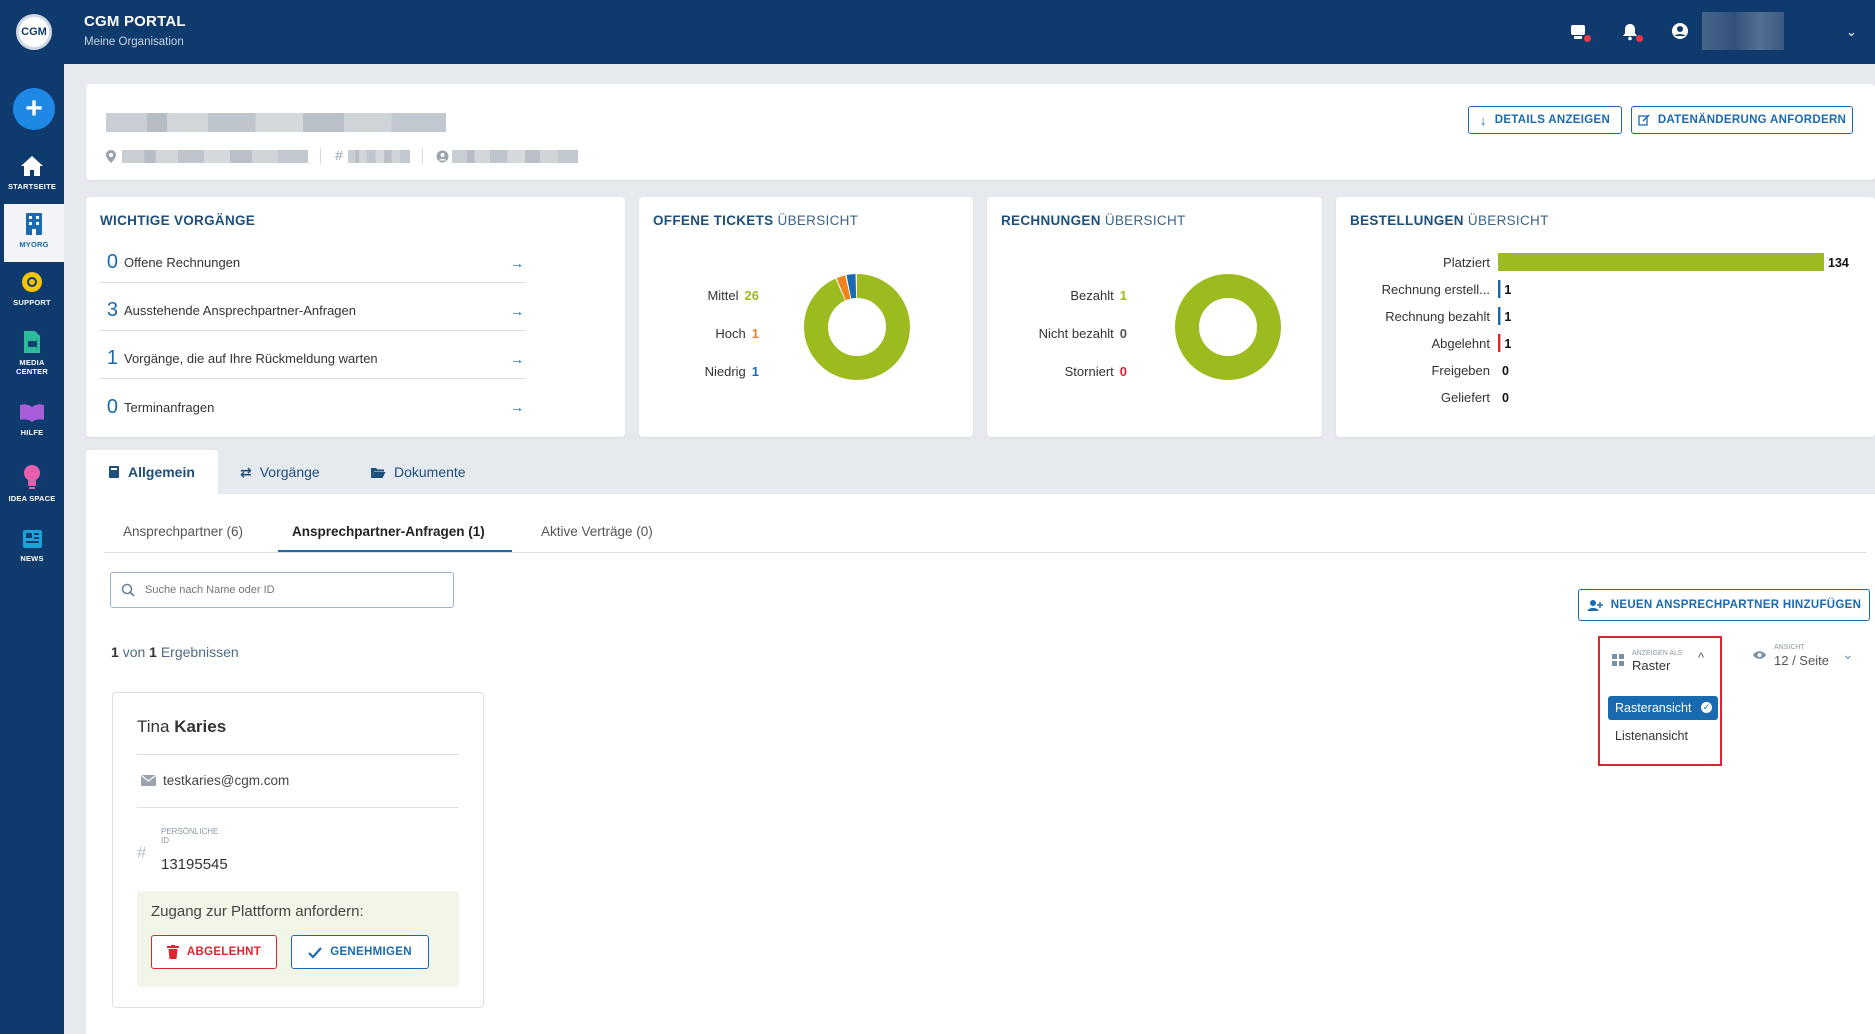 This screenshot has width=1875, height=1034. I want to click on create-new-button: +, so click(34, 109).